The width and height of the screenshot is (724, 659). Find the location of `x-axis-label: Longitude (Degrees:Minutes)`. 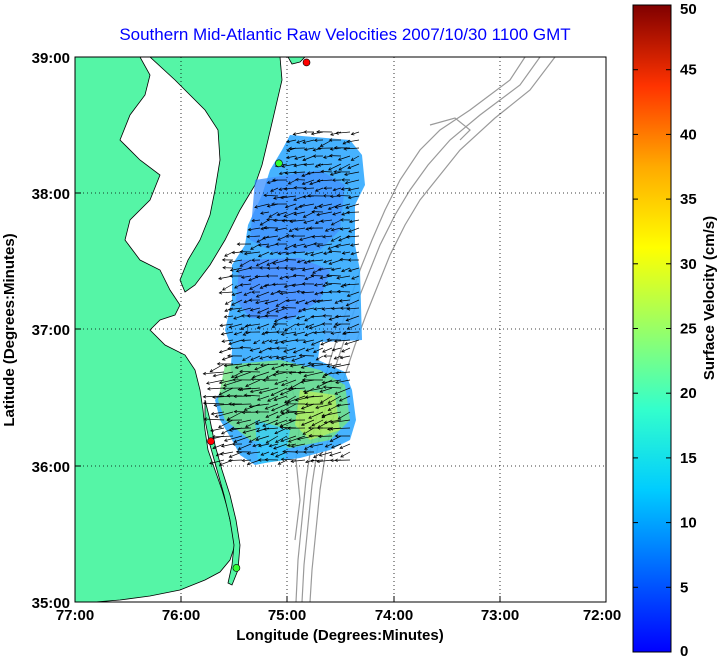

x-axis-label: Longitude (Degrees:Minutes) is located at coordinates (340, 635).